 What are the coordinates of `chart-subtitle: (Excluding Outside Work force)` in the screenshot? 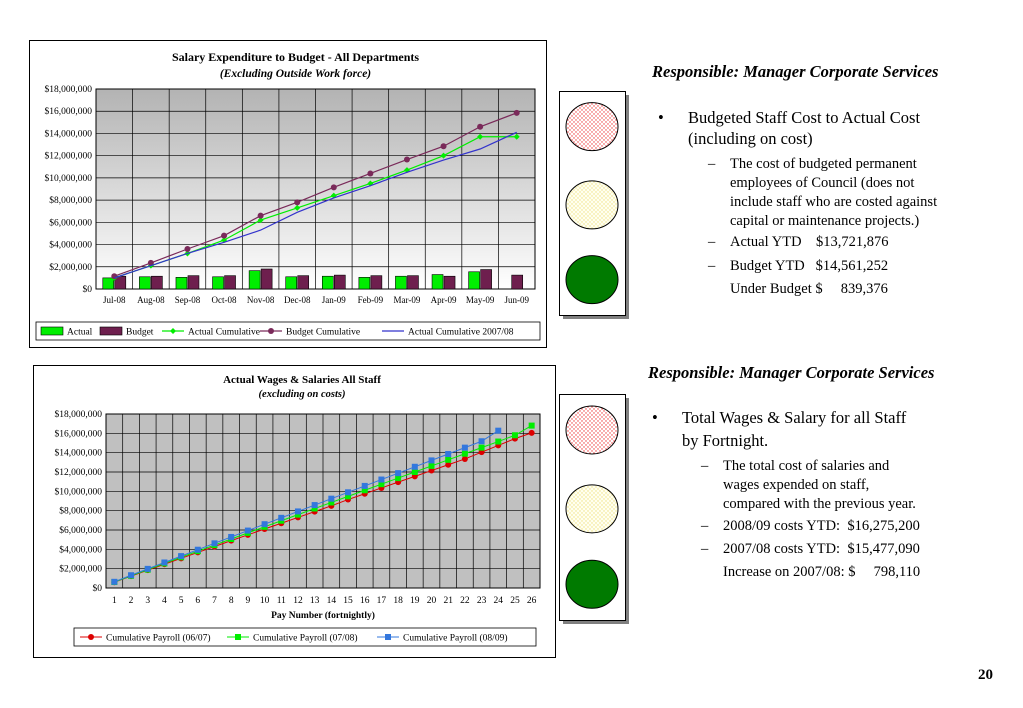 It's located at (295, 74).